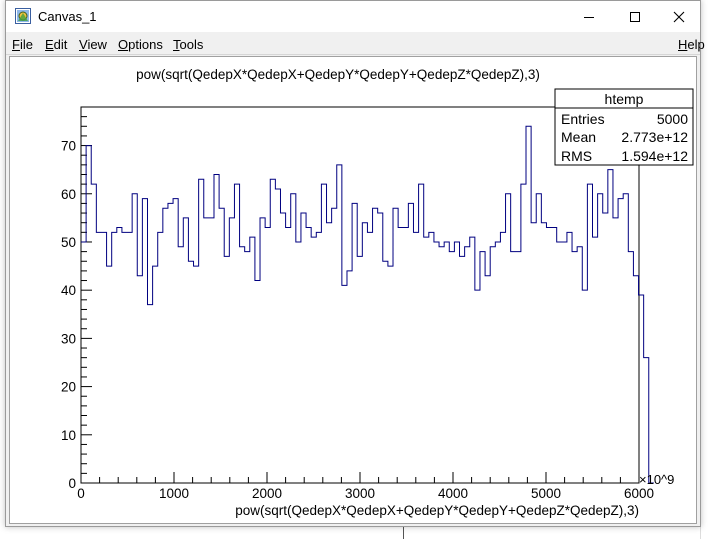 This screenshot has width=716, height=539. I want to click on stats-name: htemp, so click(624, 99).